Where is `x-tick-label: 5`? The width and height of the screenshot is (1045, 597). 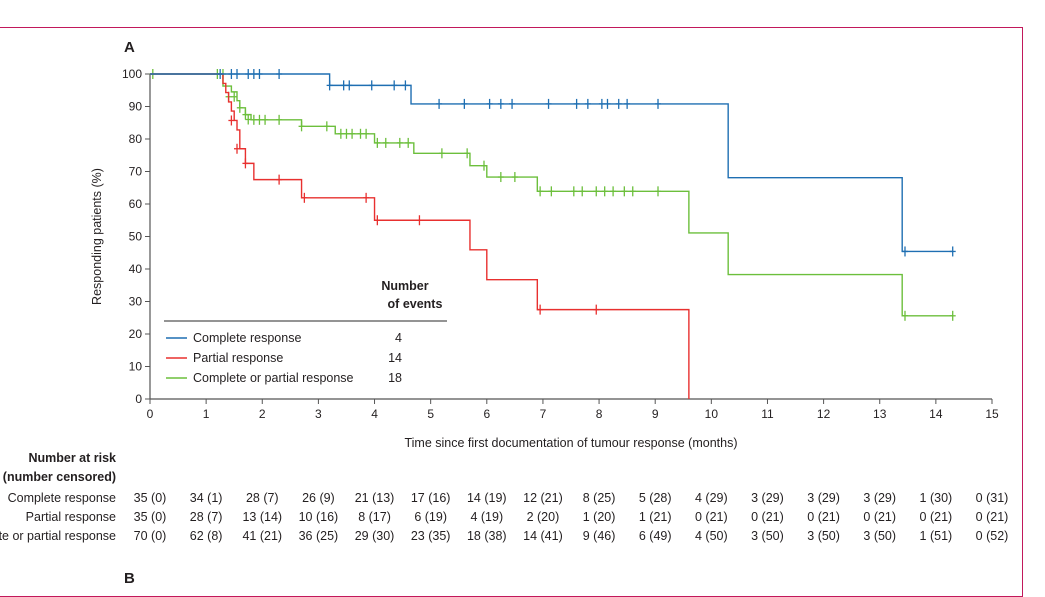
x-tick-label: 5 is located at coordinates (430, 414).